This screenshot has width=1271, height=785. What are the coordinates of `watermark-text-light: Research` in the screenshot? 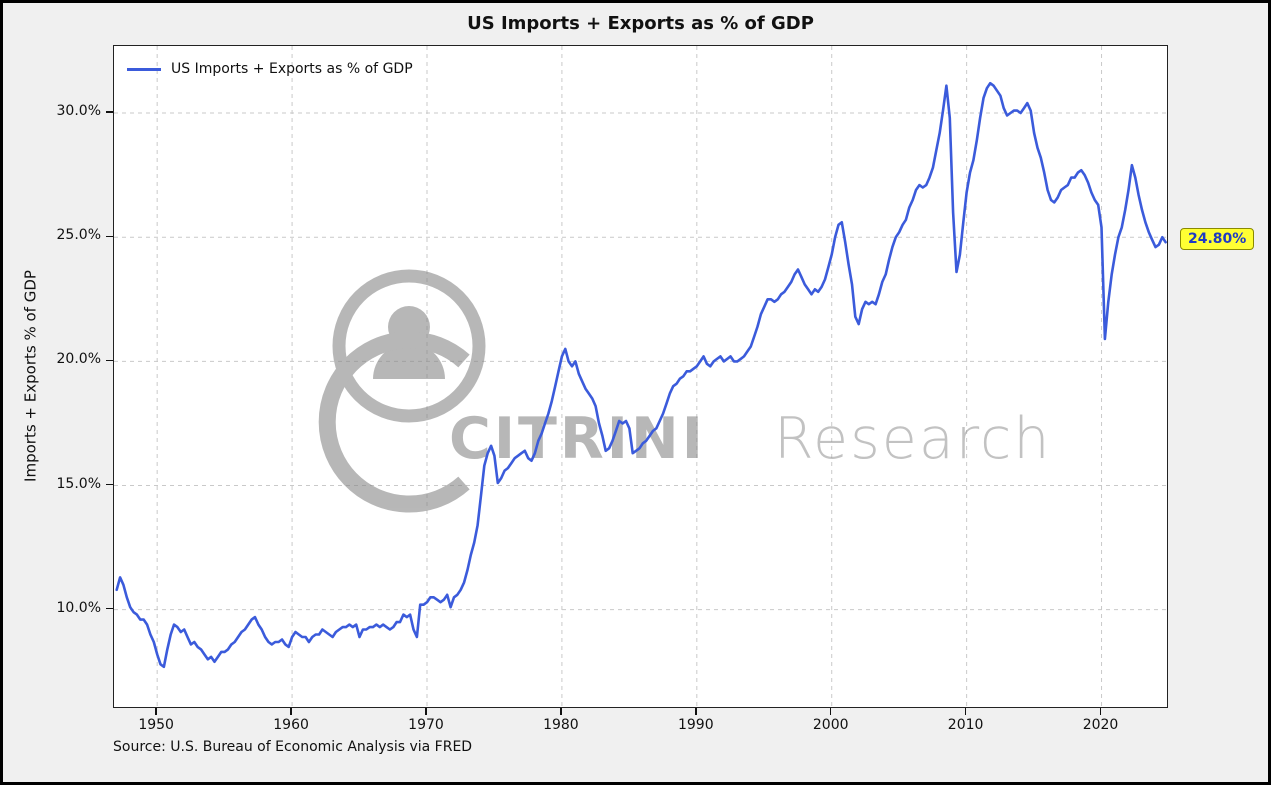 It's located at (912, 439).